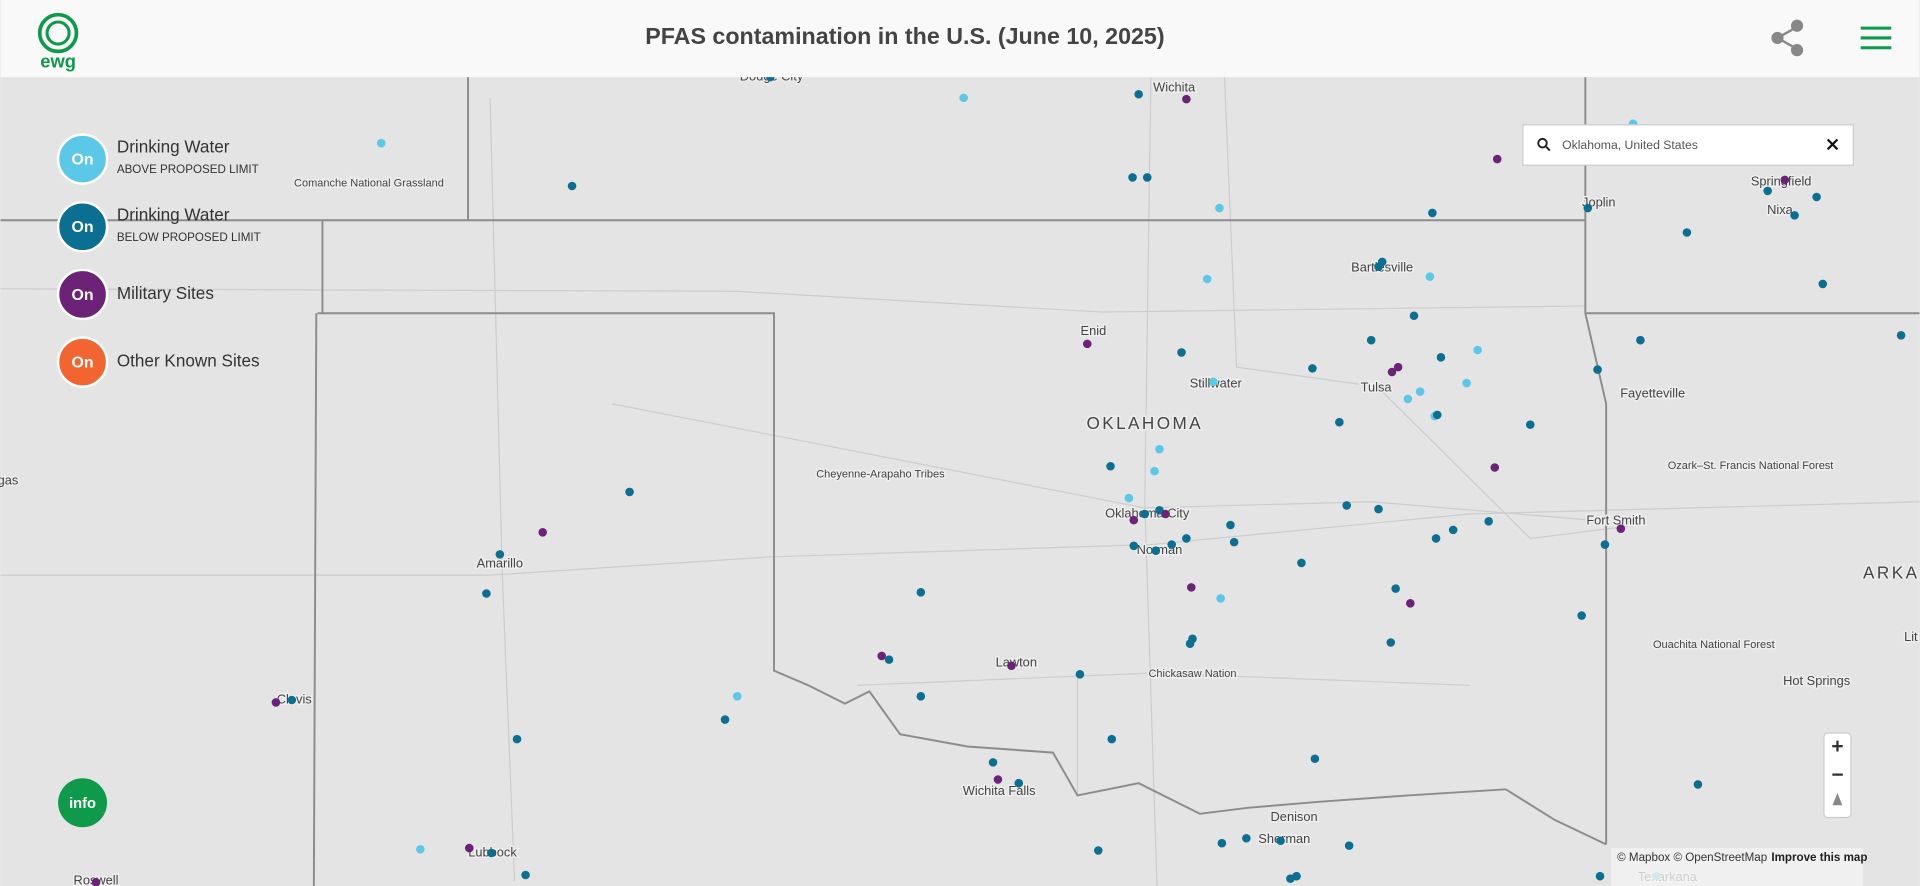  Describe the element at coordinates (1837, 774) in the screenshot. I see `zoom-out: −` at that location.